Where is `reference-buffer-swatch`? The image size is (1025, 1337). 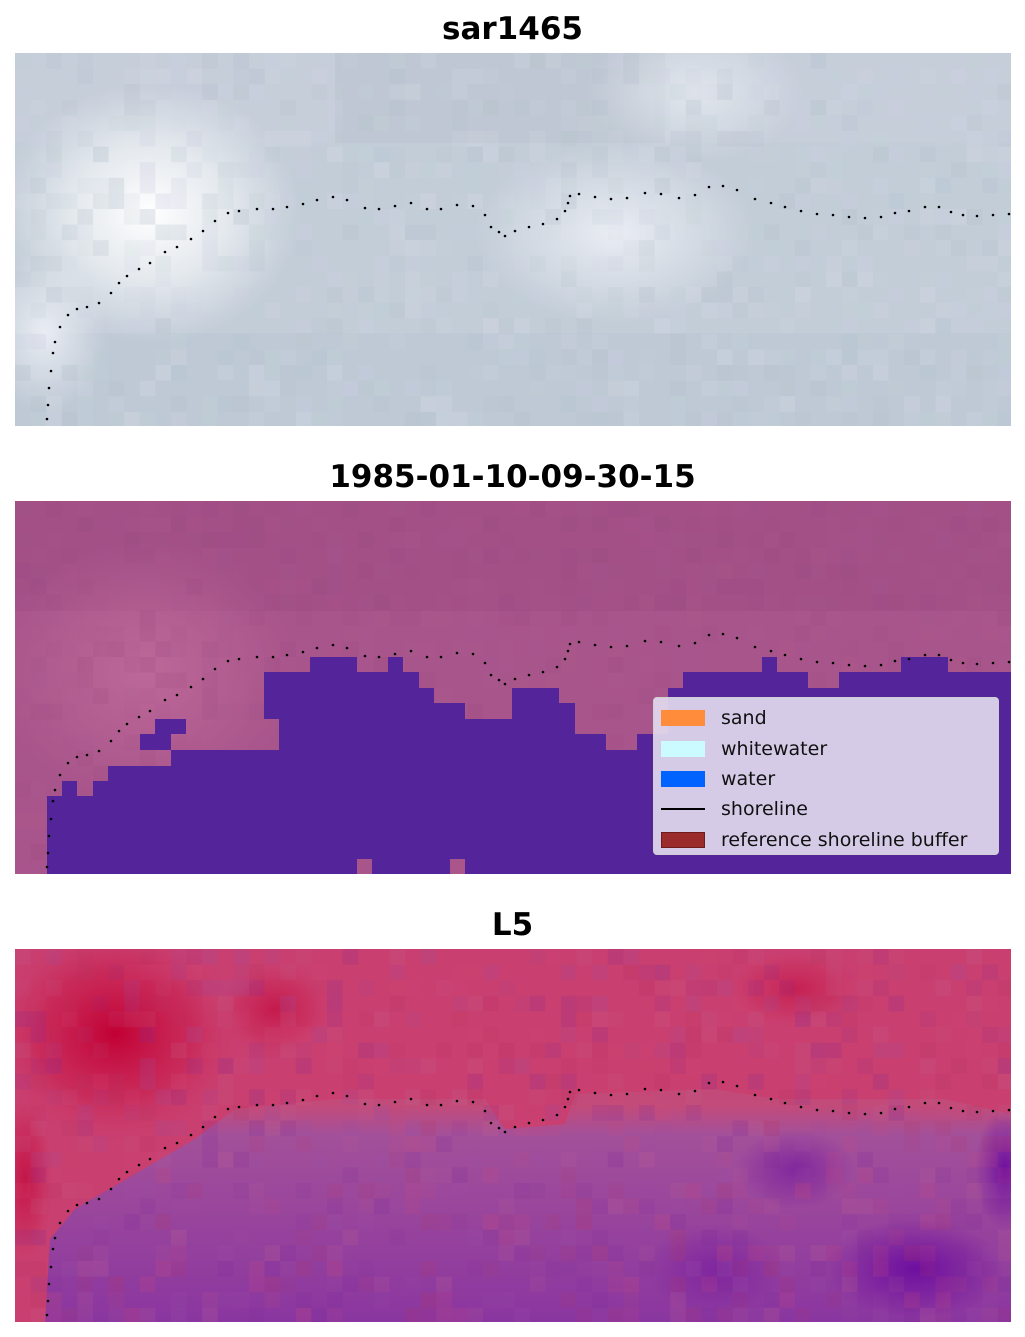 reference-buffer-swatch is located at coordinates (683, 839).